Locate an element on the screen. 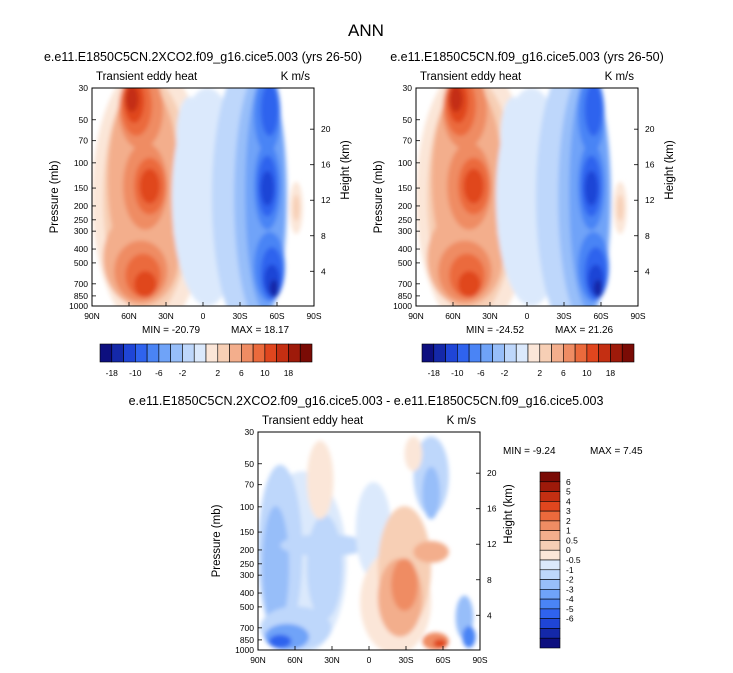  colorbar-label: 0 is located at coordinates (568, 550).